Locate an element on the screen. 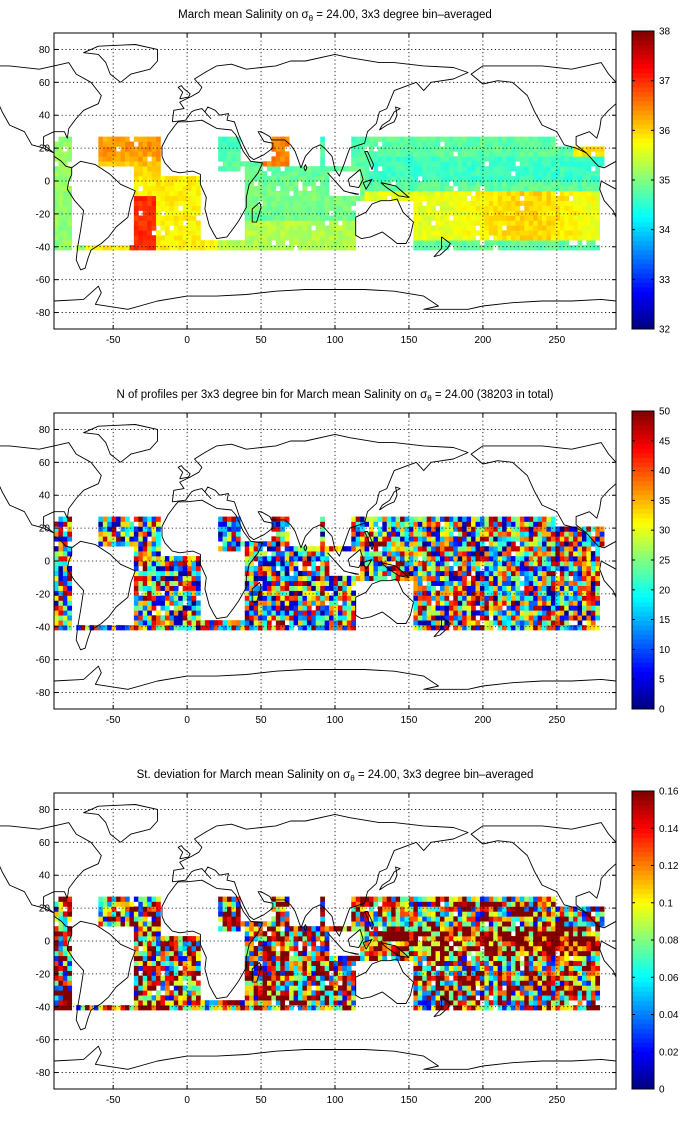 This screenshot has width=696, height=1140. colorbar-segment is located at coordinates (643, 488).